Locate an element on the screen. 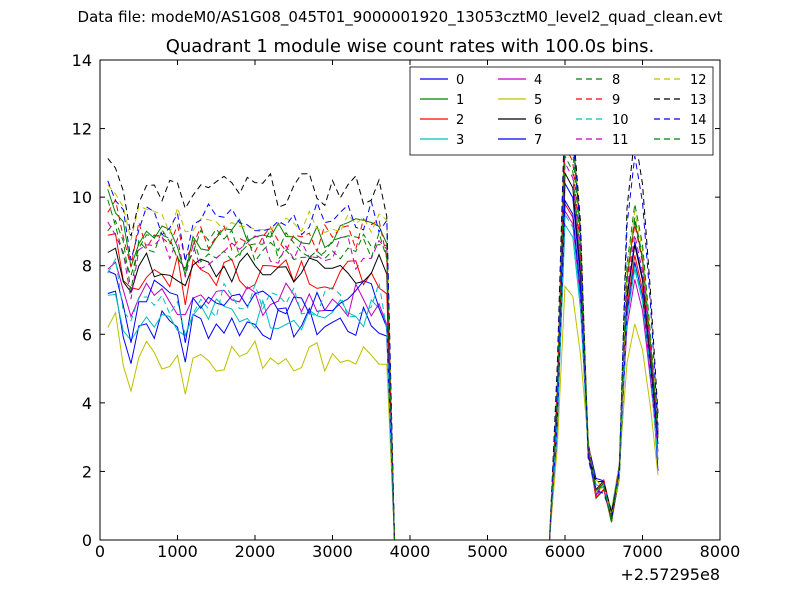  legend-label-5: 5 is located at coordinates (538, 100).